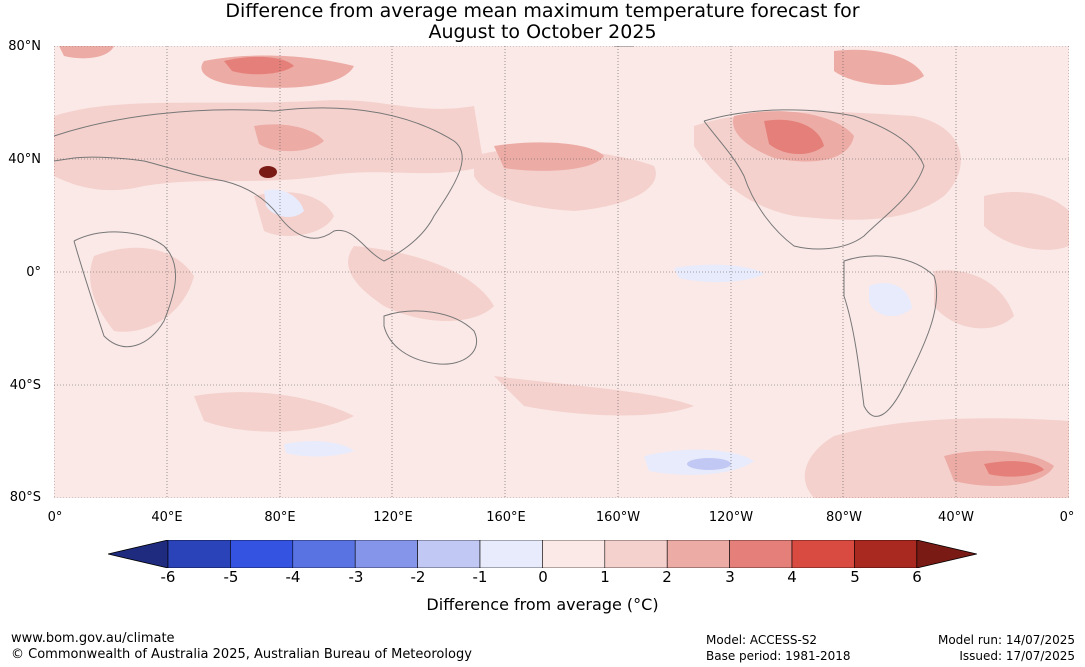 Image resolution: width=1085 pixels, height=667 pixels. I want to click on colorbar-tick: -2, so click(418, 577).